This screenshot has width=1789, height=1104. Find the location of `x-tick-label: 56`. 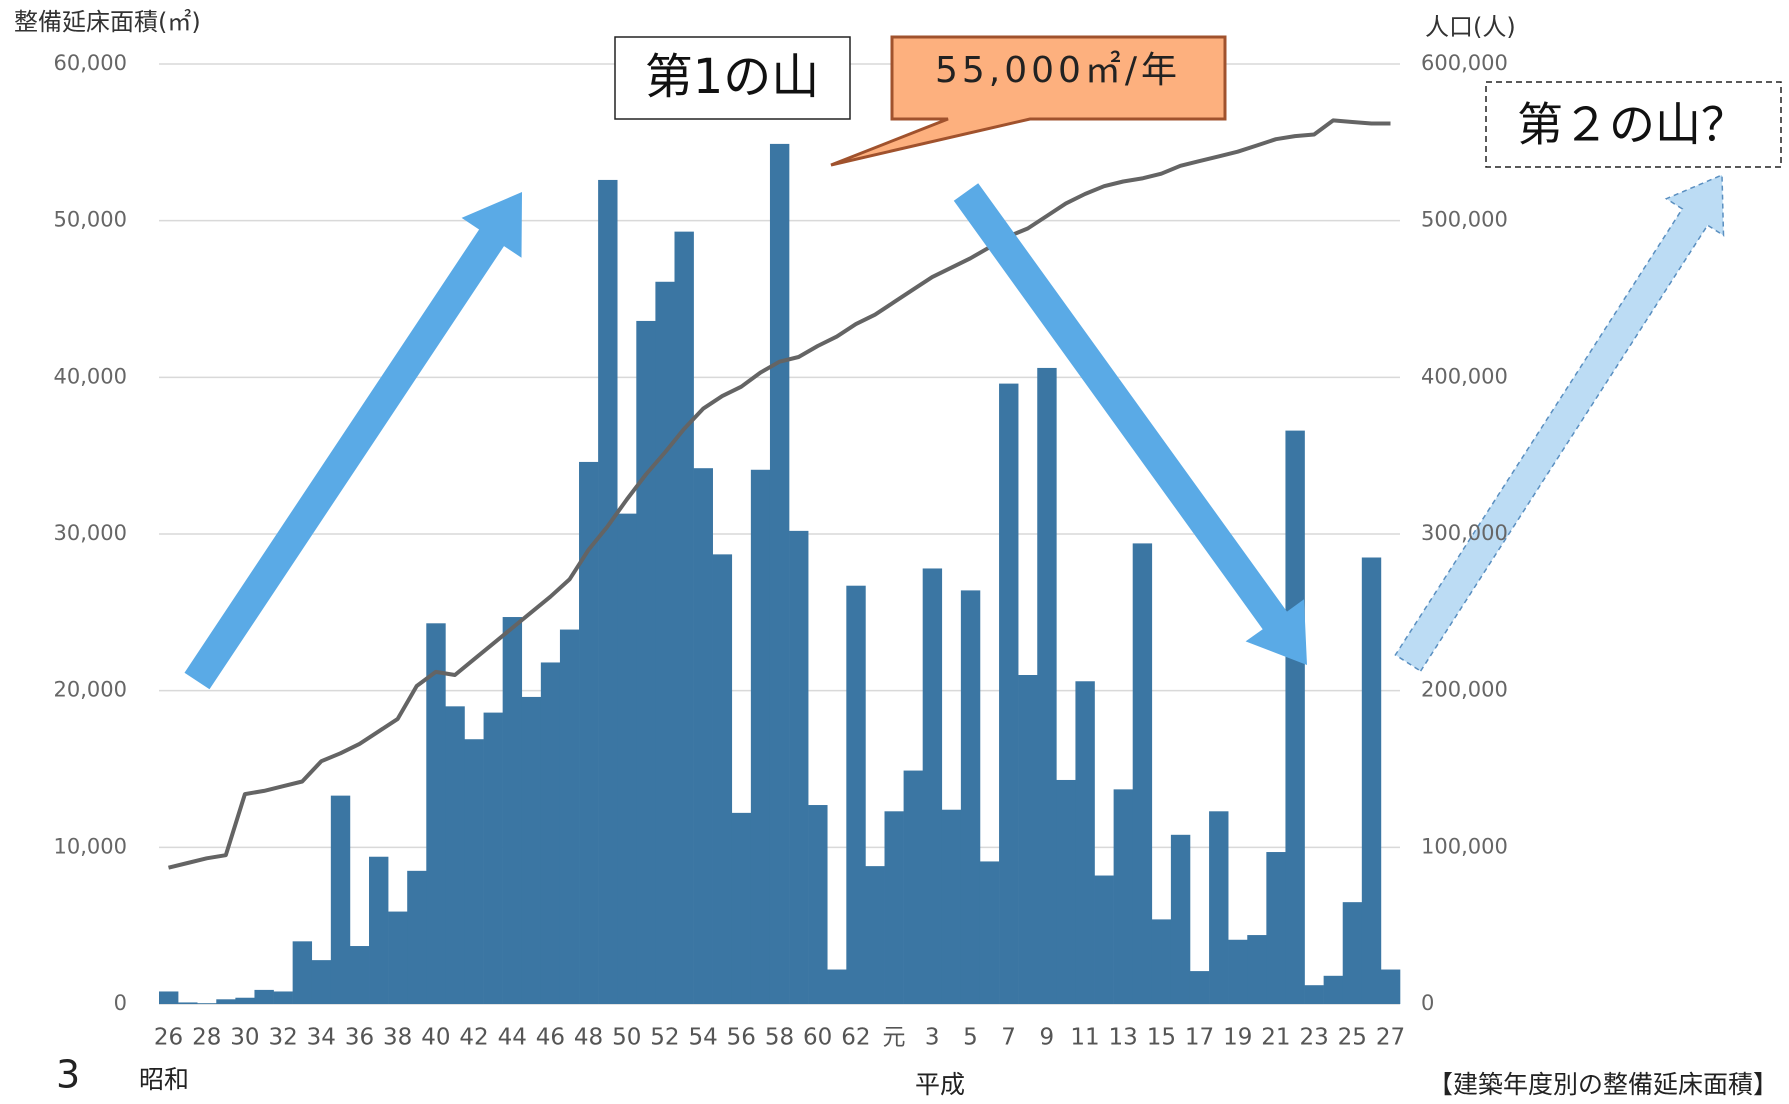

x-tick-label: 56 is located at coordinates (741, 1038).